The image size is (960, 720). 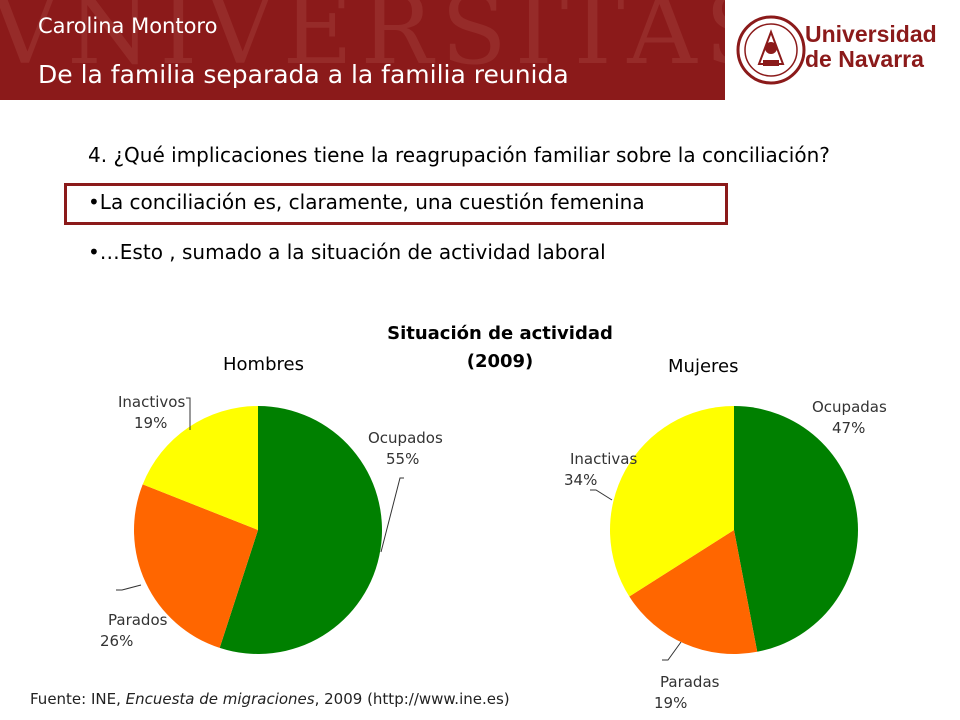 What do you see at coordinates (604, 459) in the screenshot?
I see `slice-name-inactivas: Inactivas` at bounding box center [604, 459].